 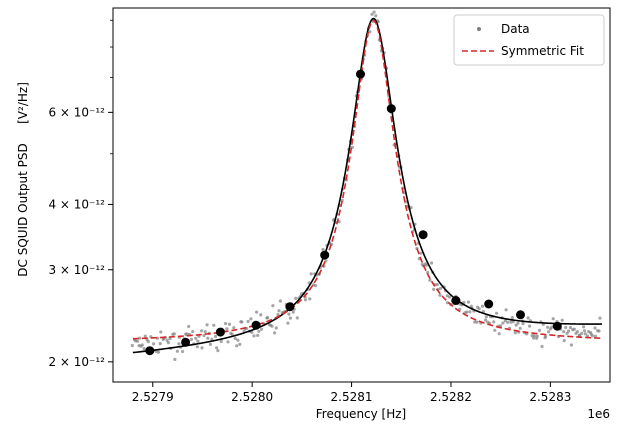 I want to click on x-axis-label: Frequency [Hz], so click(x=361, y=414).